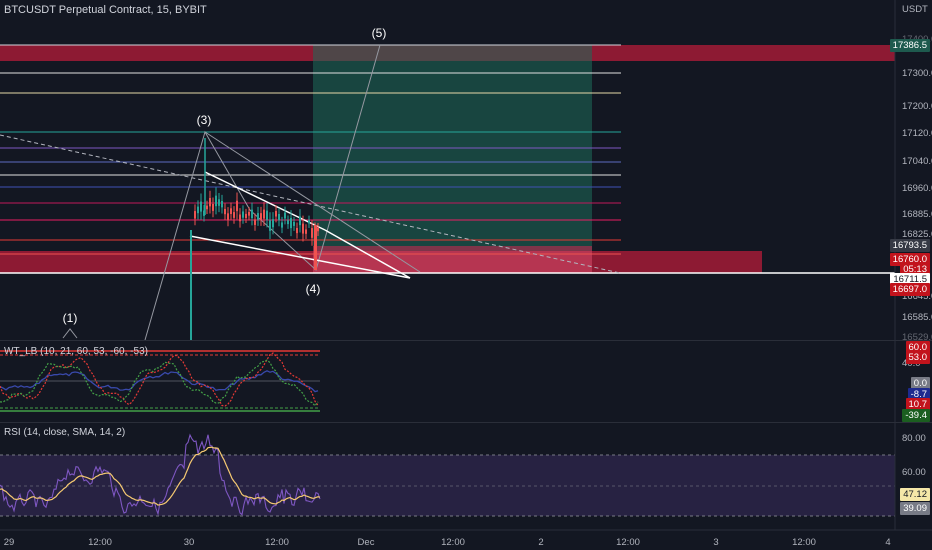 The image size is (932, 550). What do you see at coordinates (917, 404) in the screenshot?
I see `wt-tag: 10.7` at bounding box center [917, 404].